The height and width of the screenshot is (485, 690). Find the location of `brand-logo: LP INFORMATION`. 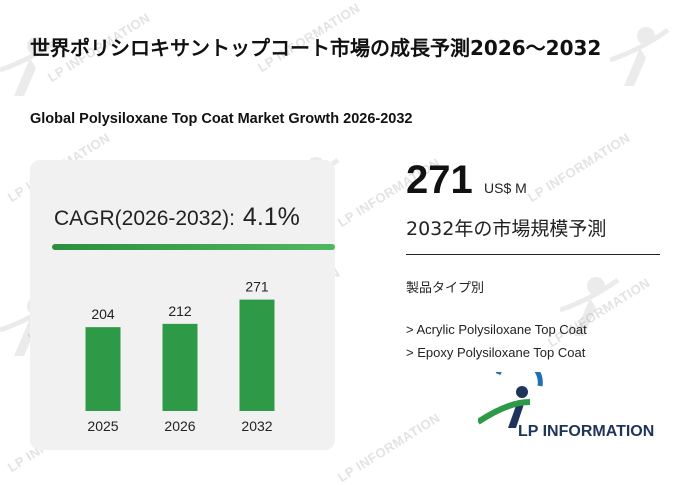

brand-logo: LP INFORMATION is located at coordinates (578, 407).